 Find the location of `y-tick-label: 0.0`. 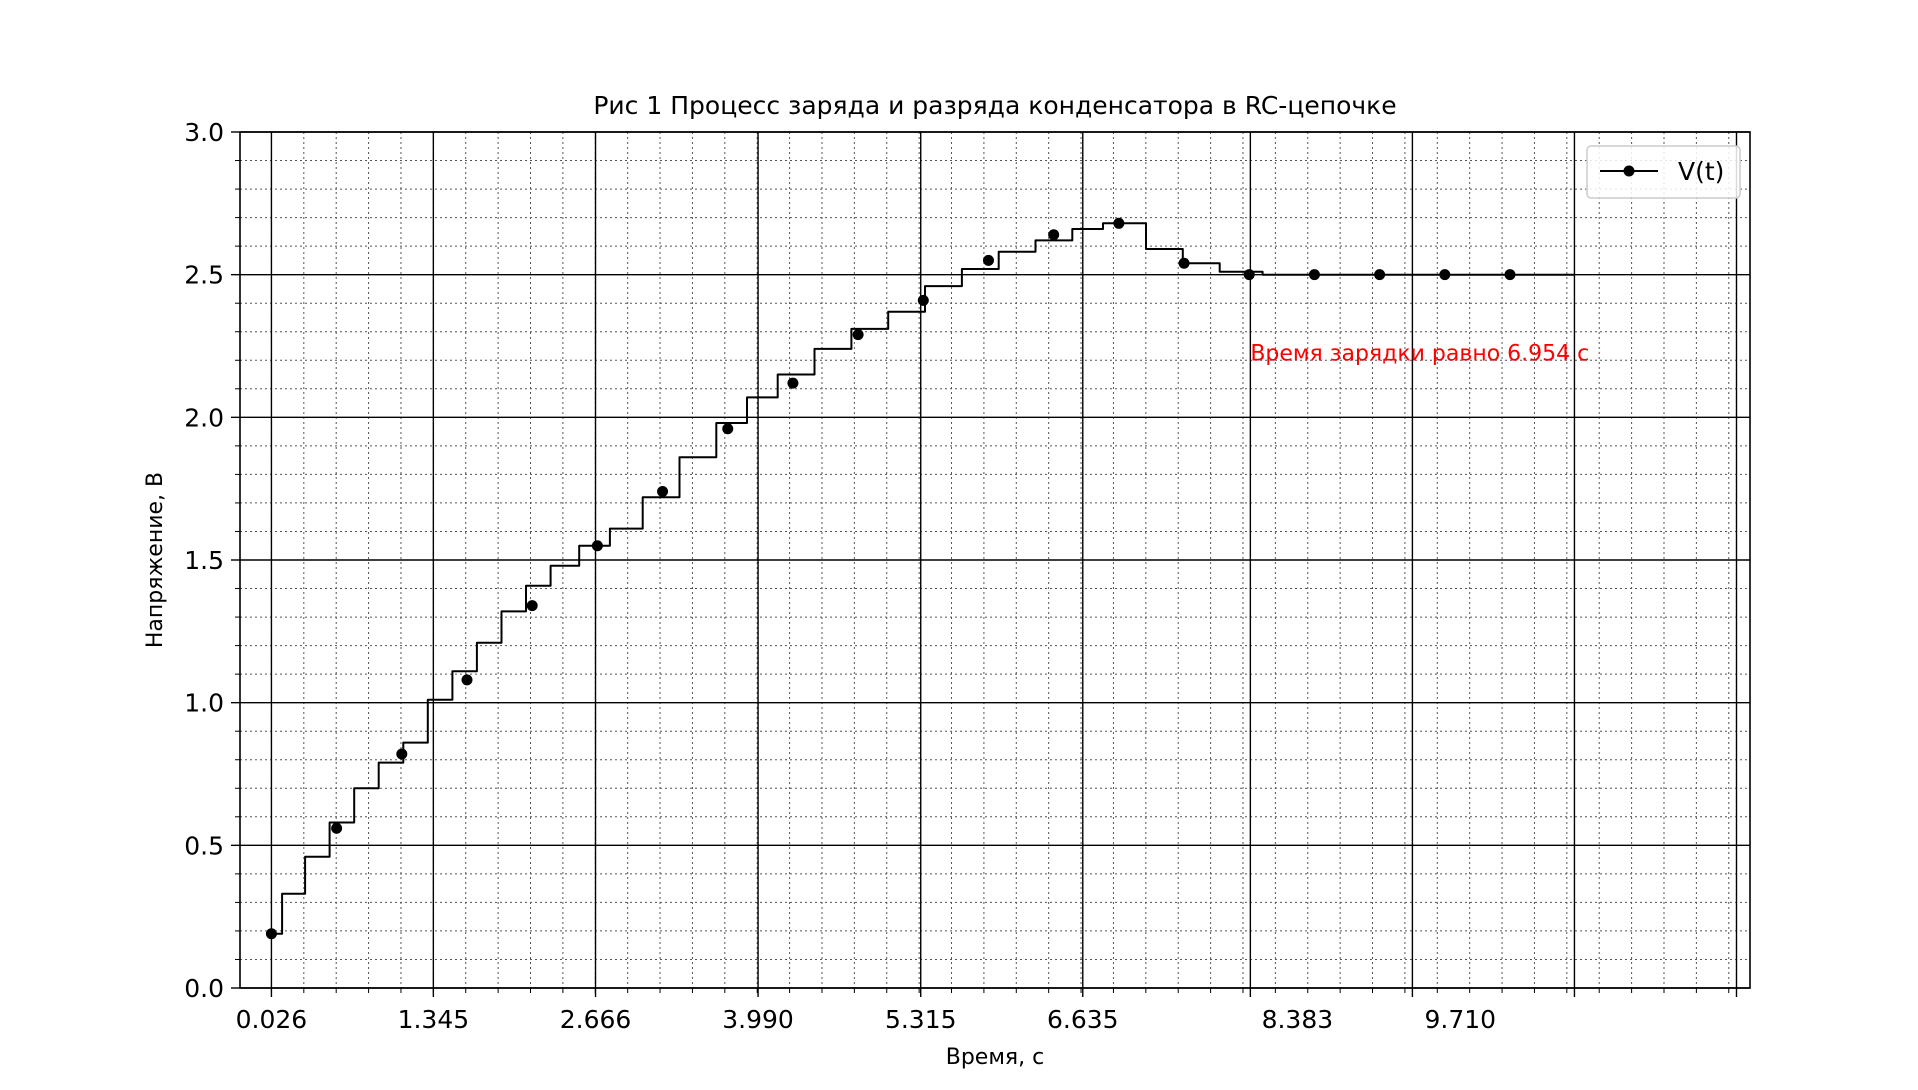

y-tick-label: 0.0 is located at coordinates (204, 988).